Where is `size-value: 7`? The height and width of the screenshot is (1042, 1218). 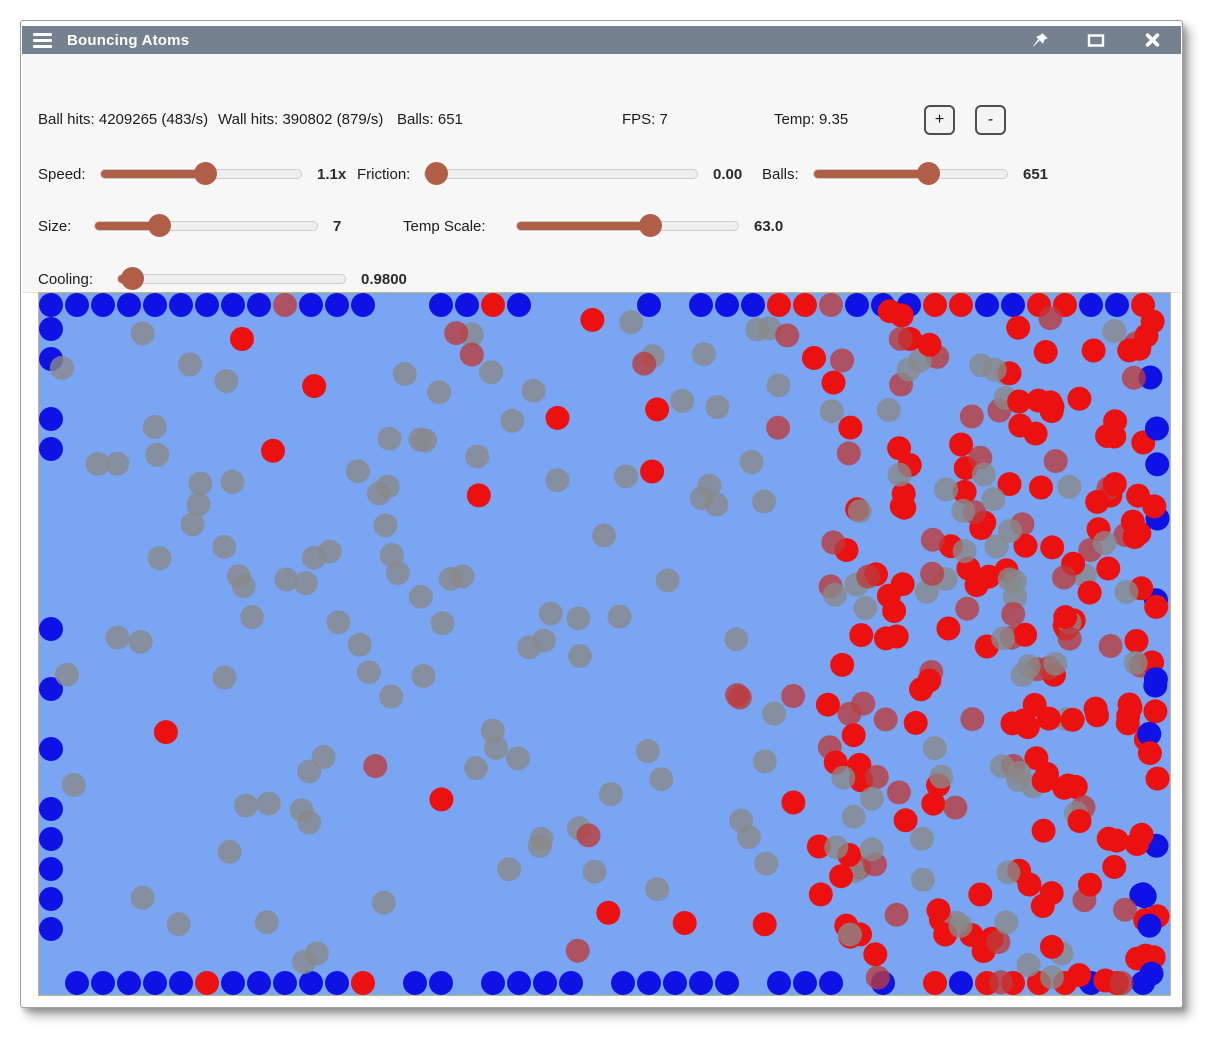
size-value: 7 is located at coordinates (337, 226).